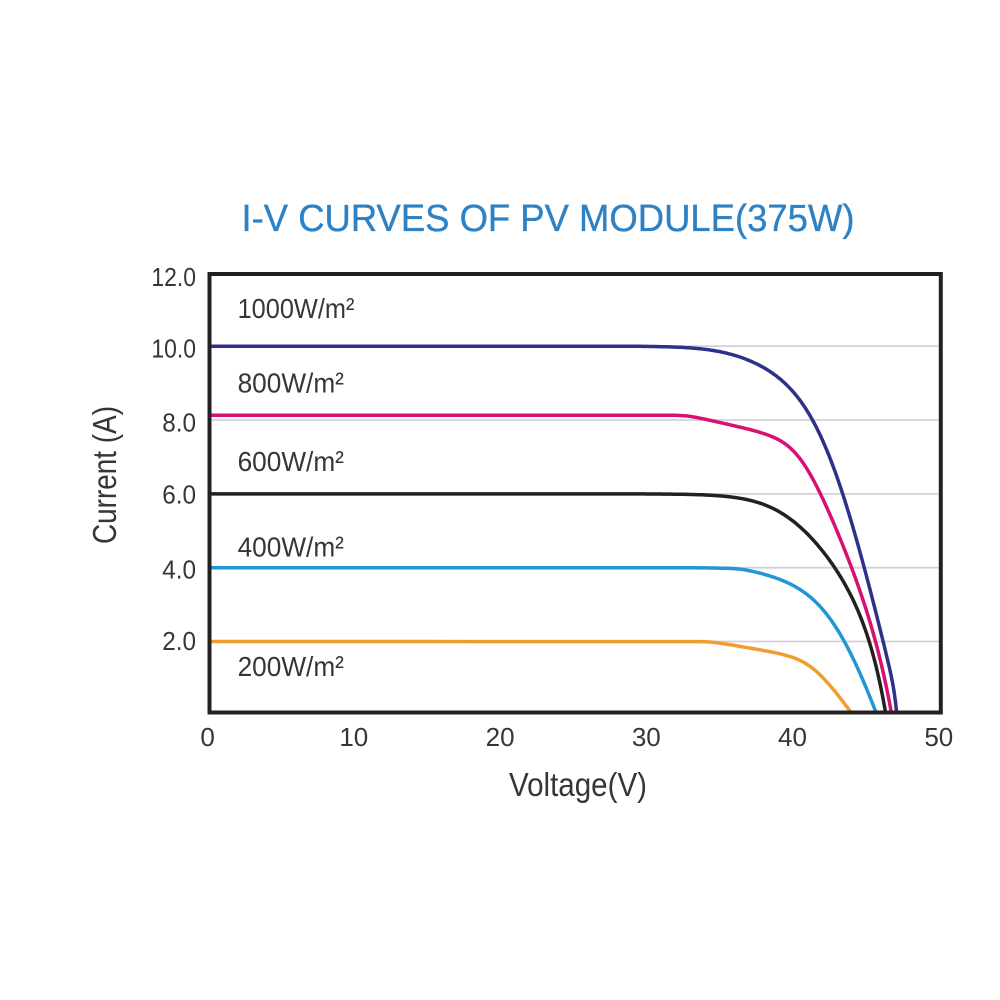  What do you see at coordinates (207, 737) in the screenshot?
I see `svg-text: 0` at bounding box center [207, 737].